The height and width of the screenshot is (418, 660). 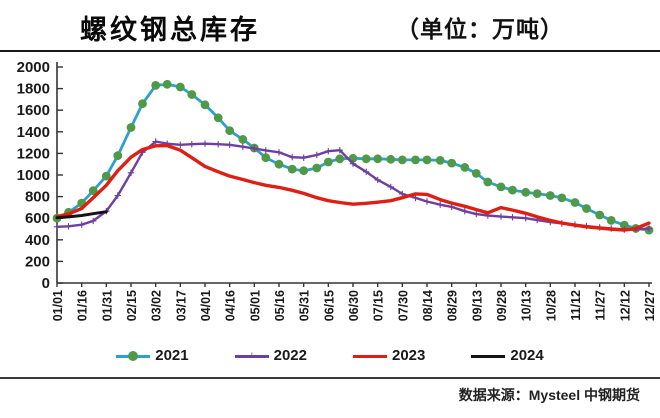 I want to click on x-tick-label: 06/30, so click(x=354, y=305).